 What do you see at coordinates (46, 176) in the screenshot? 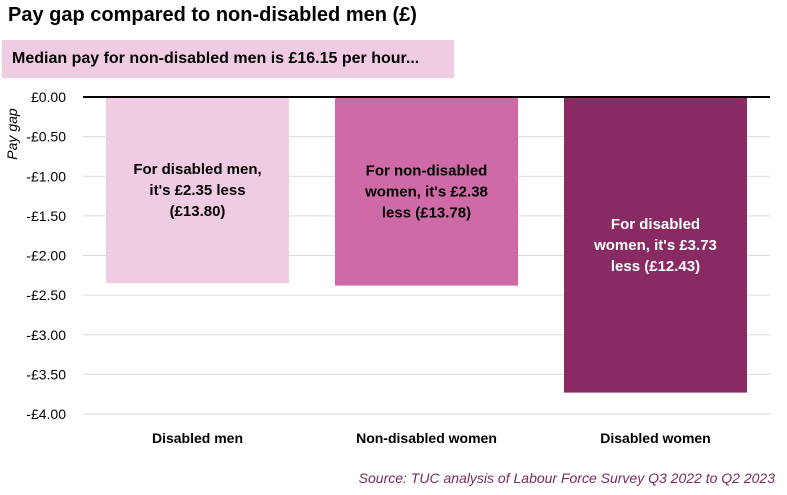
I see `y-tick-label: -£1.00` at bounding box center [46, 176].